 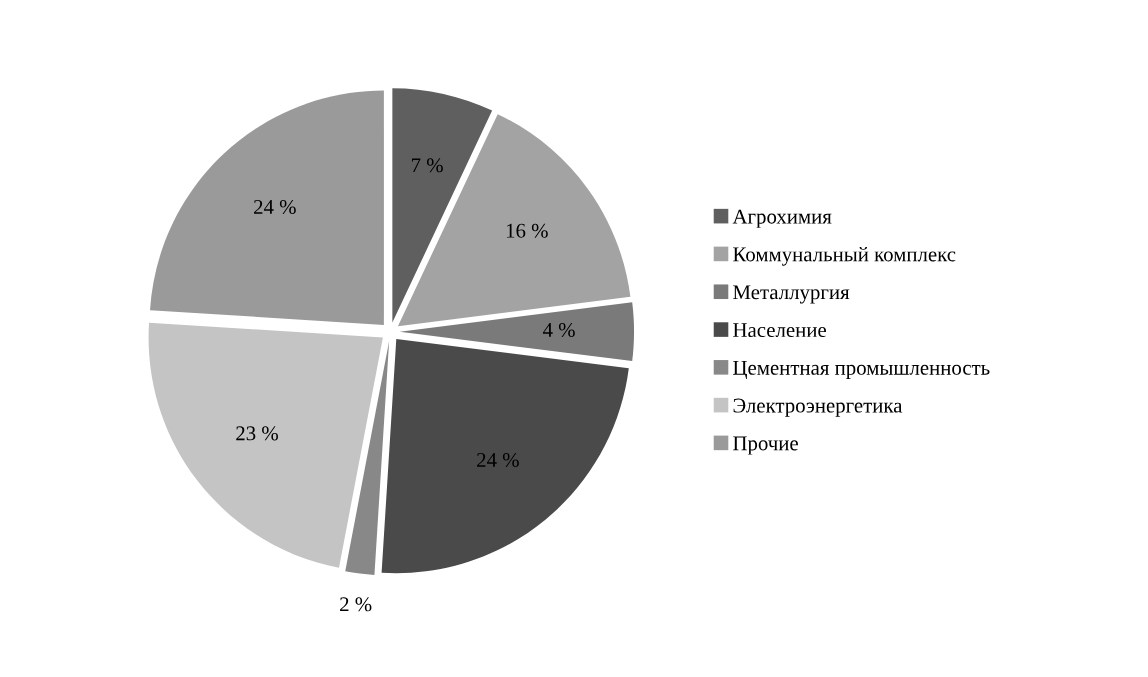 What do you see at coordinates (782, 218) in the screenshot?
I see `legend-label: Агрохимия` at bounding box center [782, 218].